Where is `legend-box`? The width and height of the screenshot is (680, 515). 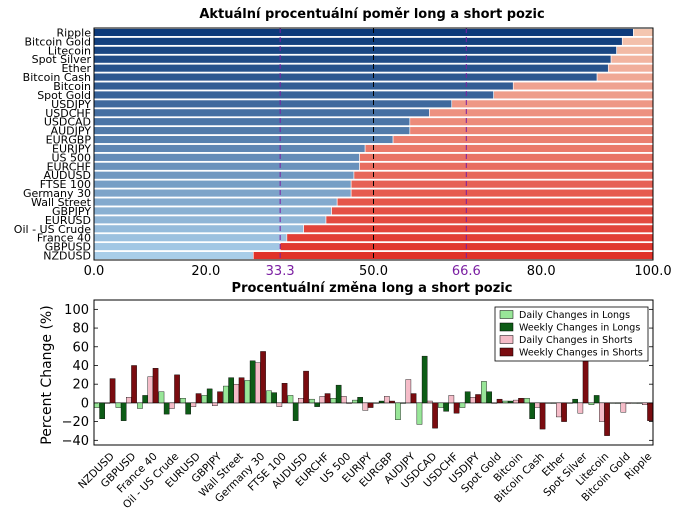 legend-box is located at coordinates (571, 334).